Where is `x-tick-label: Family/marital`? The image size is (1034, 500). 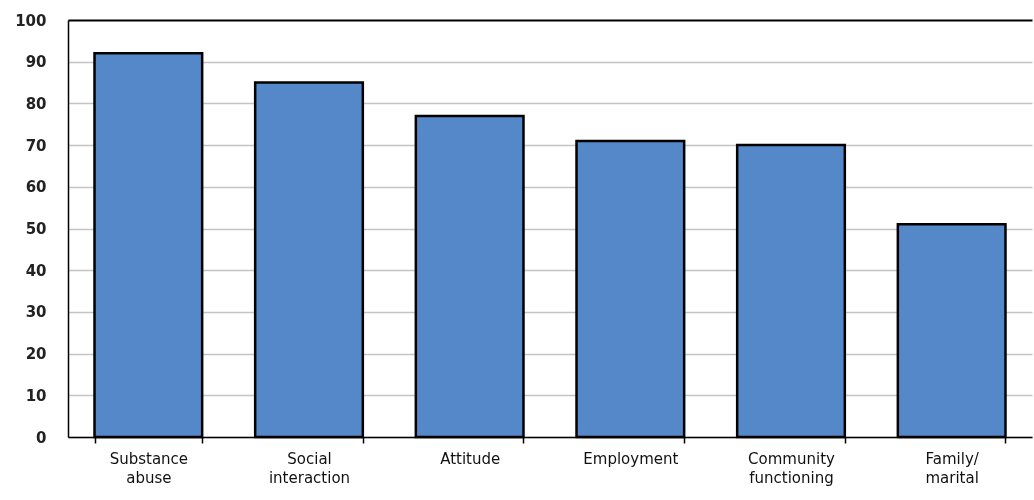
x-tick-label: Family/marital is located at coordinates (952, 468).